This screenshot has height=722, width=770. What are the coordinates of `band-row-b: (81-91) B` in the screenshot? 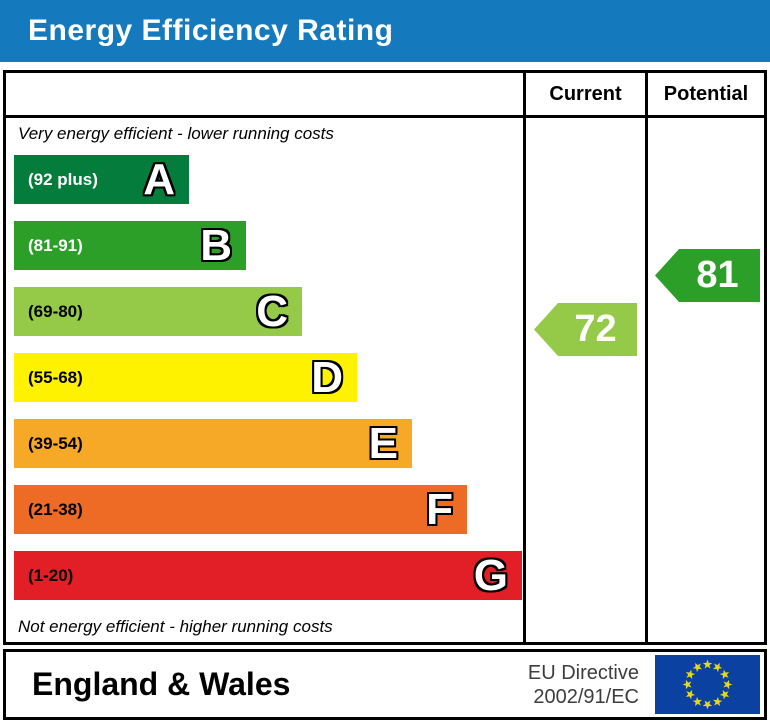 It's located at (130, 245).